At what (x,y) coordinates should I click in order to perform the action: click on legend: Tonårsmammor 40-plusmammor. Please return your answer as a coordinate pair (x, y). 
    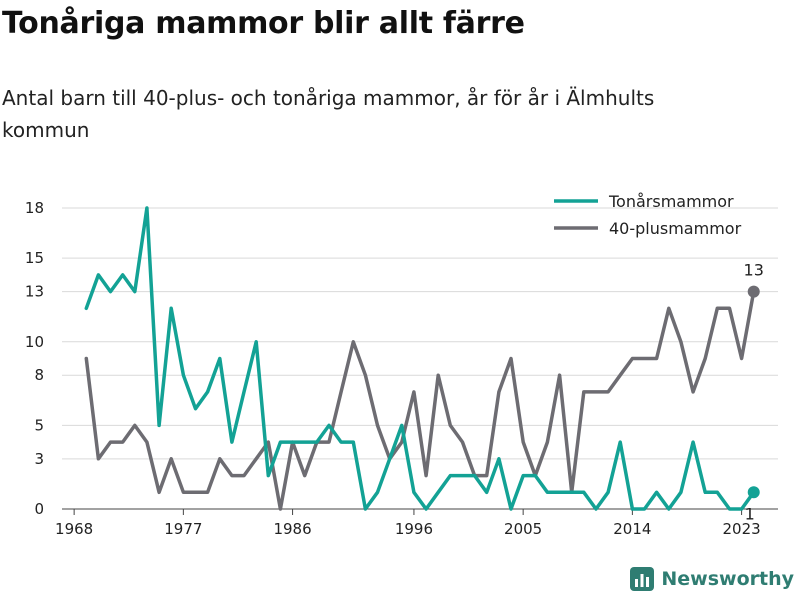
    Looking at the image, I should click on (648, 215).